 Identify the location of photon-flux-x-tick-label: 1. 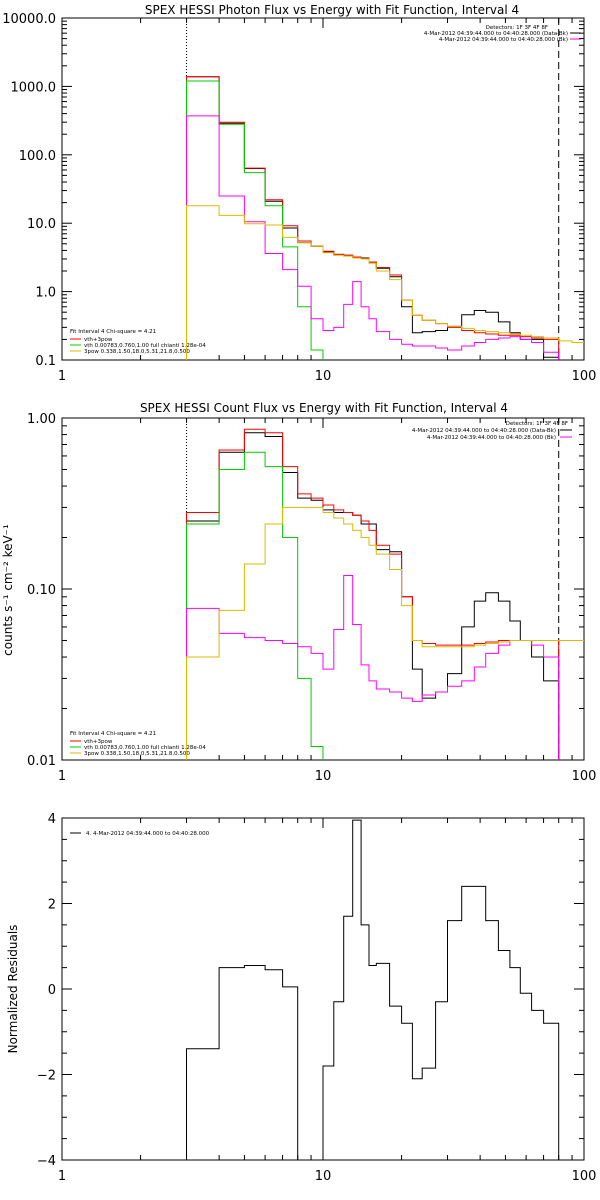
(62, 376).